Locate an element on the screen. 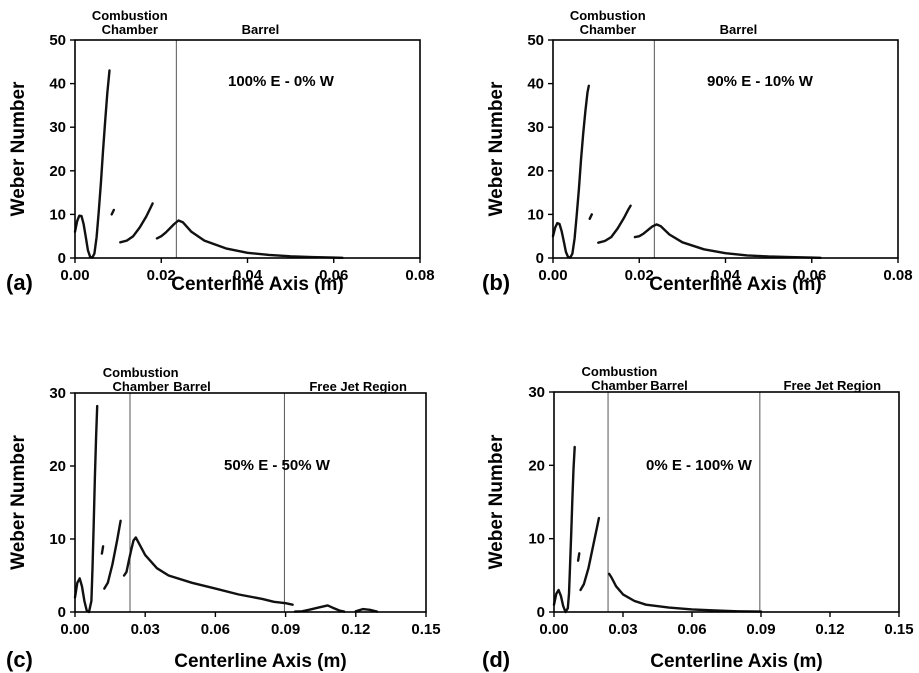 The image size is (919, 673). composition-annotation: 50% E - 50% W is located at coordinates (277, 465).